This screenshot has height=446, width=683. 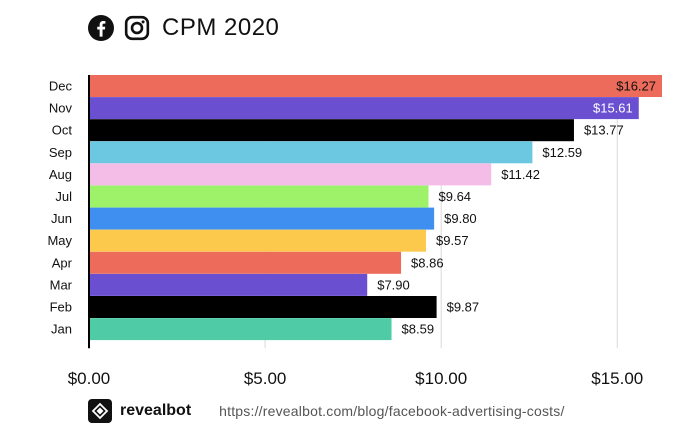 I want to click on bar-may, so click(x=258, y=240).